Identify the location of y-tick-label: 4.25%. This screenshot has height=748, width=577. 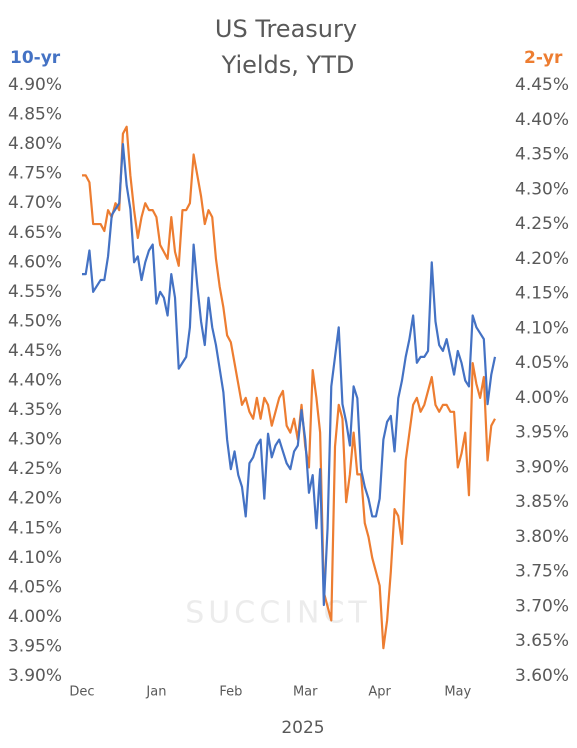
(35, 469).